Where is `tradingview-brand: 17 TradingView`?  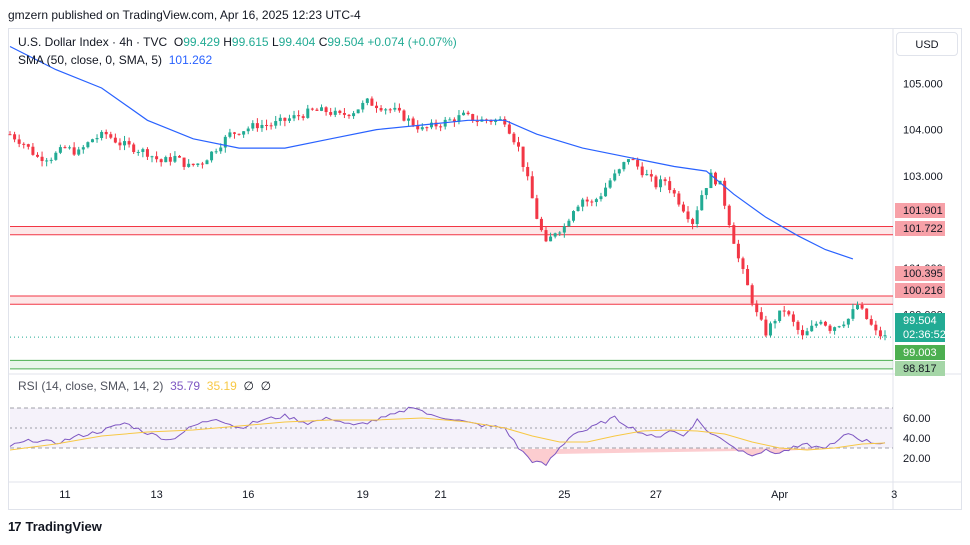 tradingview-brand: 17 TradingView is located at coordinates (55, 526).